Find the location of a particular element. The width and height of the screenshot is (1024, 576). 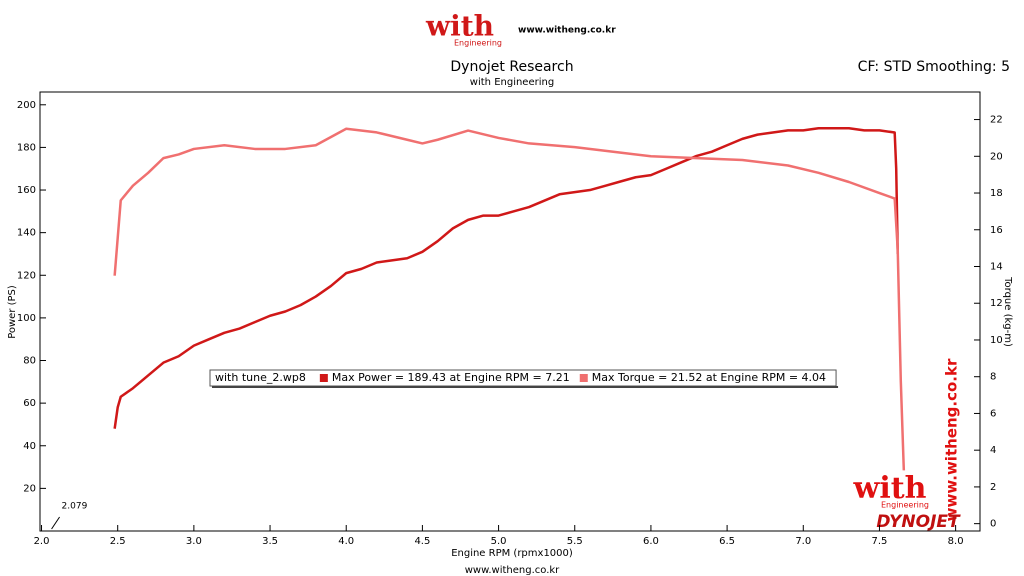

y2-tick-label: 2 is located at coordinates (993, 487).